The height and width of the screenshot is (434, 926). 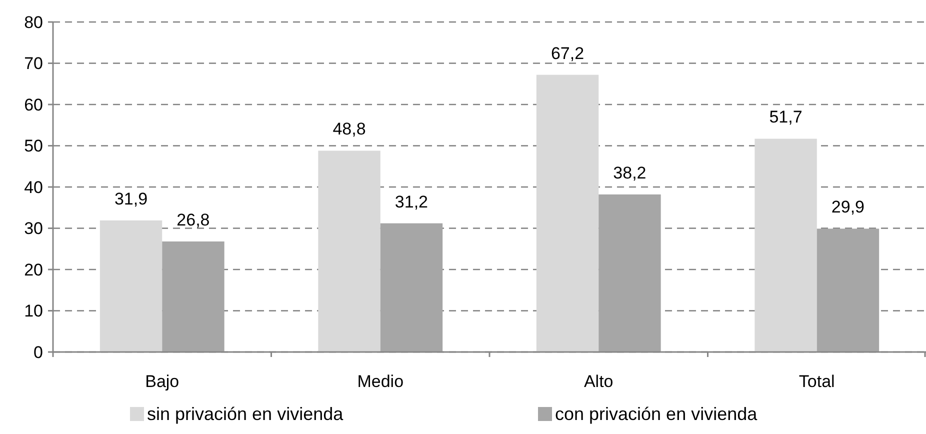 What do you see at coordinates (816, 381) in the screenshot?
I see `x-tick-label: Total` at bounding box center [816, 381].